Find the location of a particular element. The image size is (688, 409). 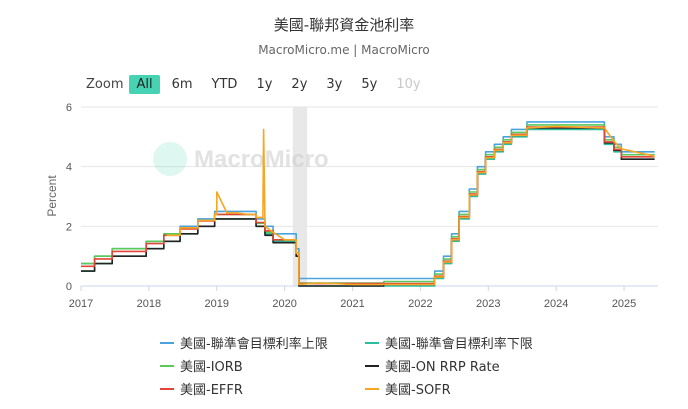

y-tick-label: 2 is located at coordinates (69, 227).